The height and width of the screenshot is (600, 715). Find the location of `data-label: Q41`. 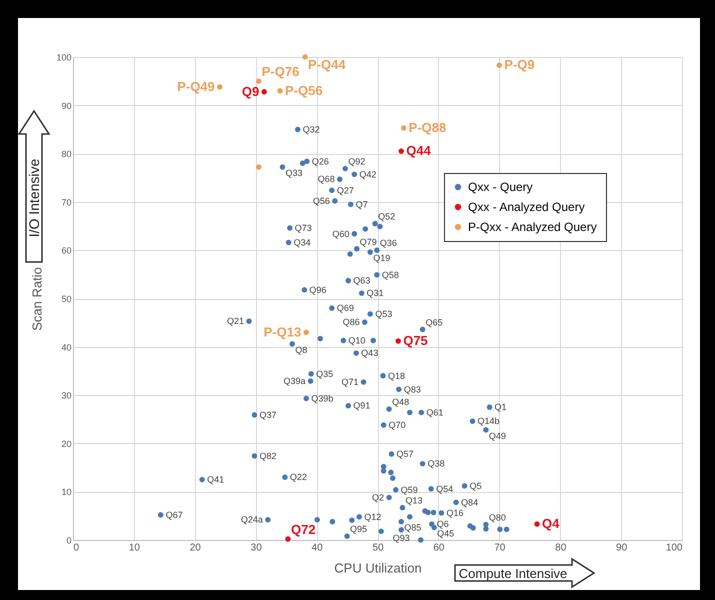

data-label: Q41 is located at coordinates (215, 479).